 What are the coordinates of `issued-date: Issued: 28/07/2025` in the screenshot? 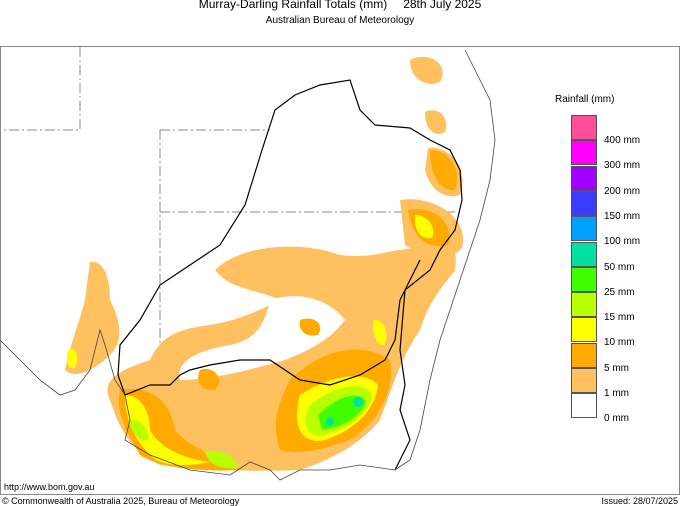 It's located at (639, 501).